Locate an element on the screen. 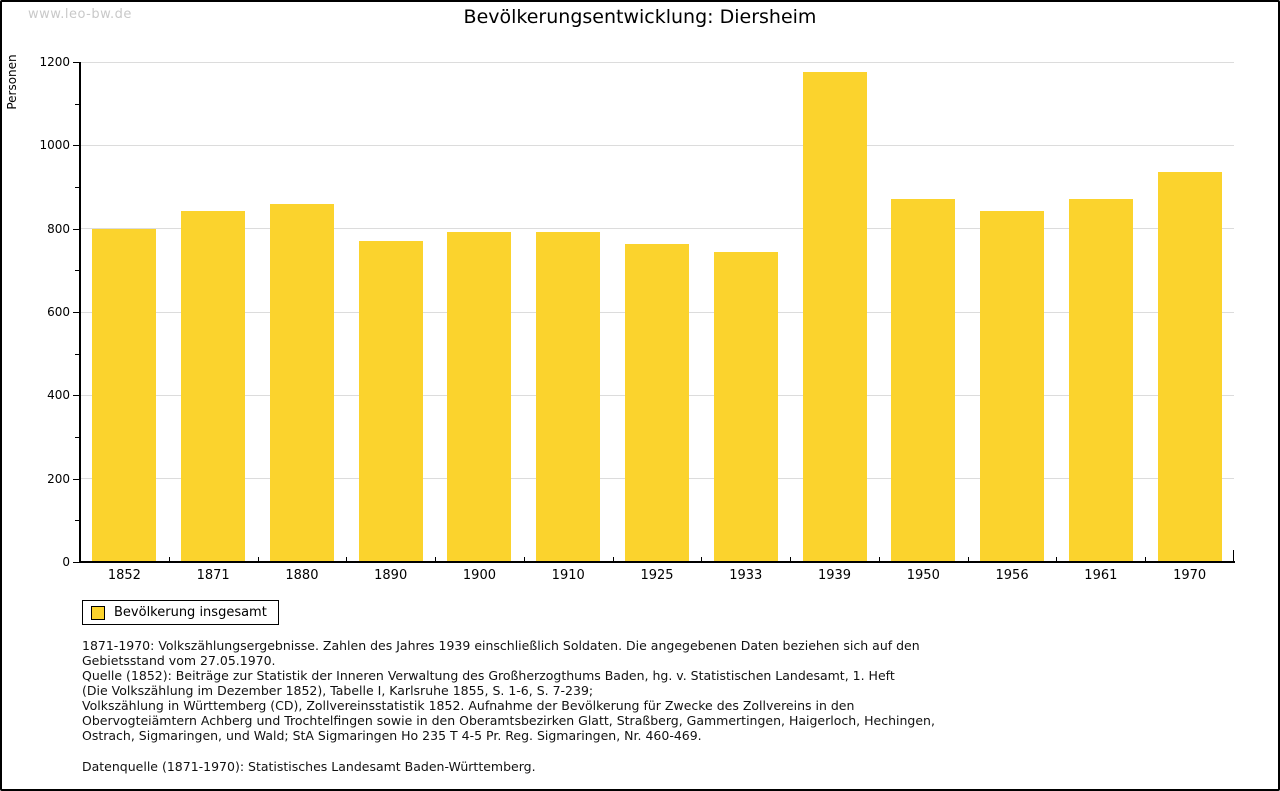 Image resolution: width=1280 pixels, height=791 pixels. bar-1956 is located at coordinates (1012, 386).